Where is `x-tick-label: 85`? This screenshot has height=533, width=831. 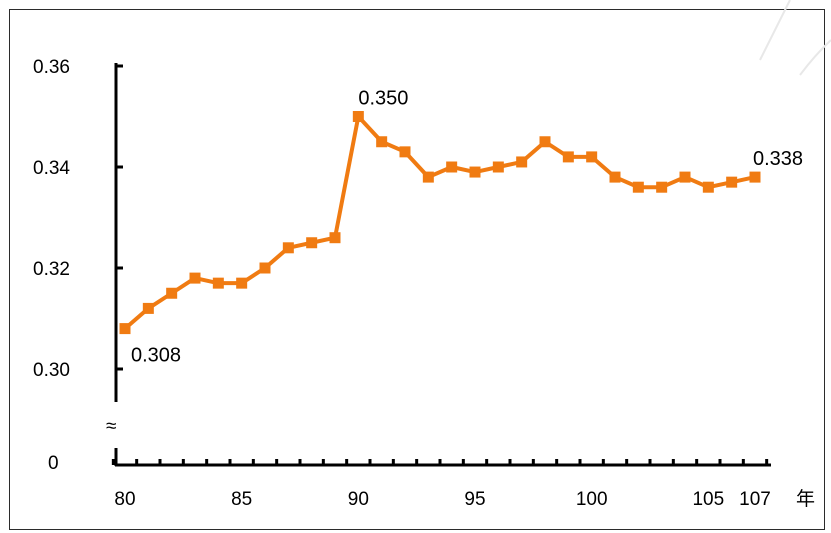
x-tick-label: 85 is located at coordinates (241, 499).